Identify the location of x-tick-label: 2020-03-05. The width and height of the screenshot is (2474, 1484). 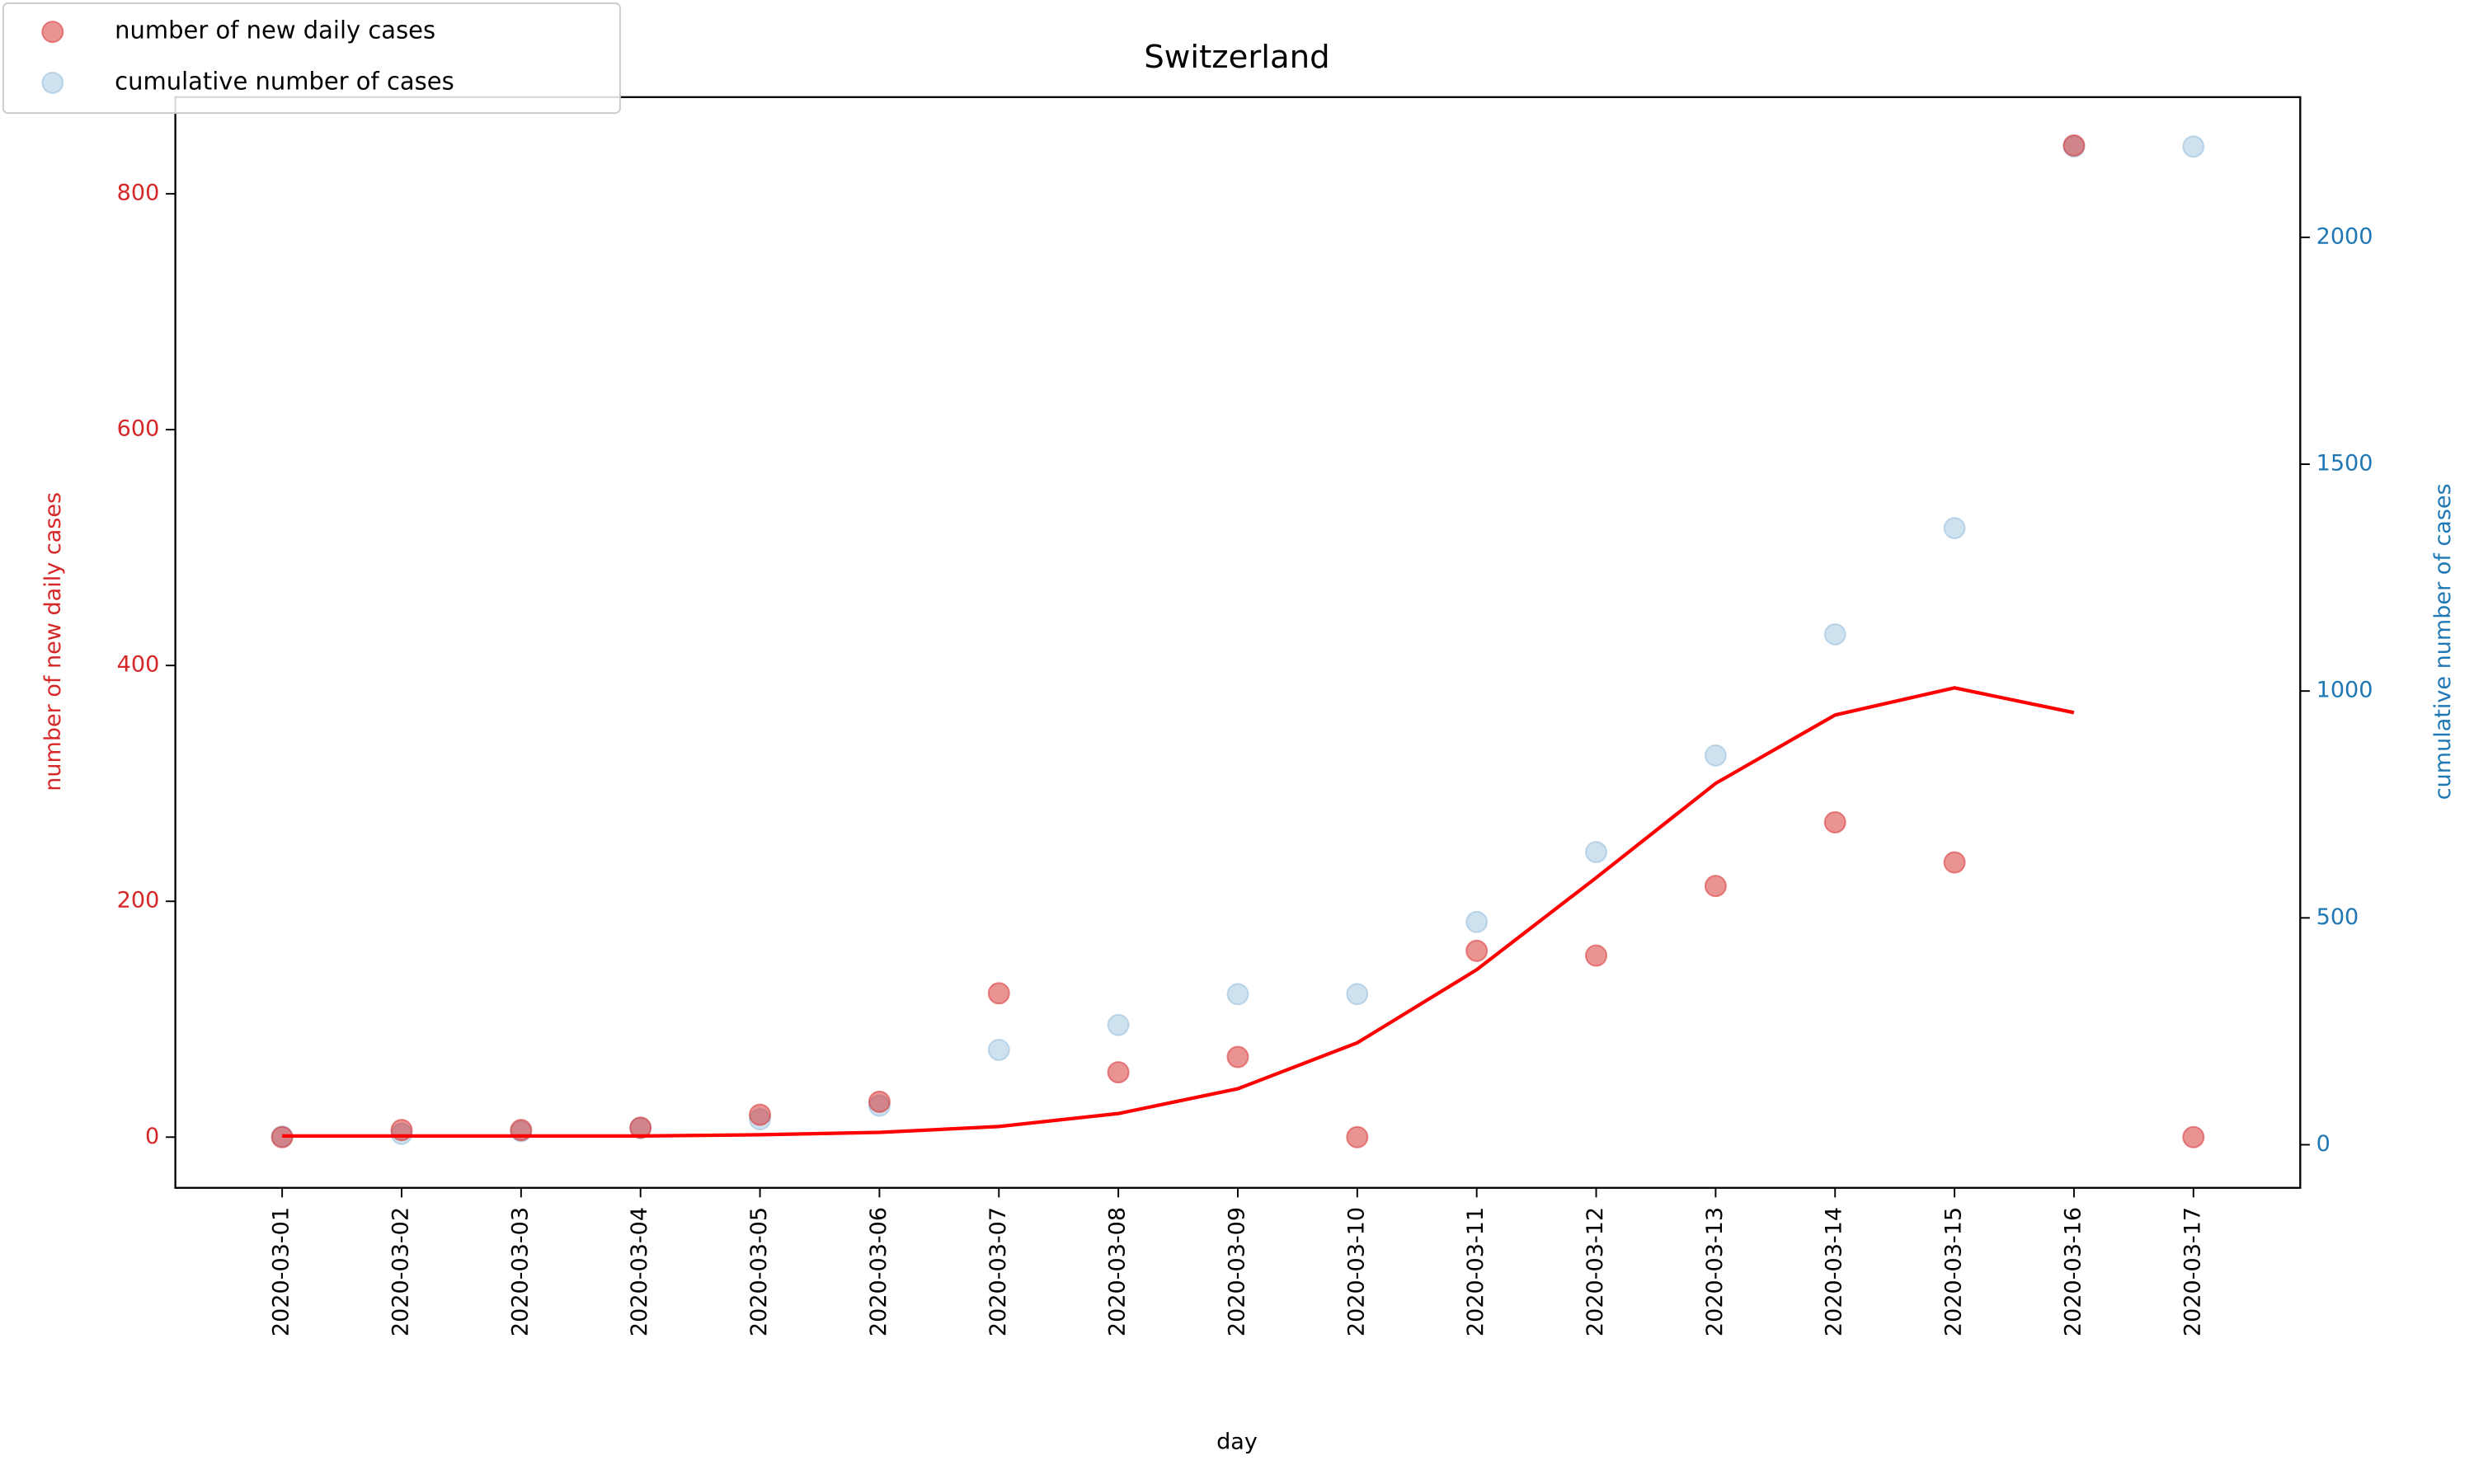
(759, 1271).